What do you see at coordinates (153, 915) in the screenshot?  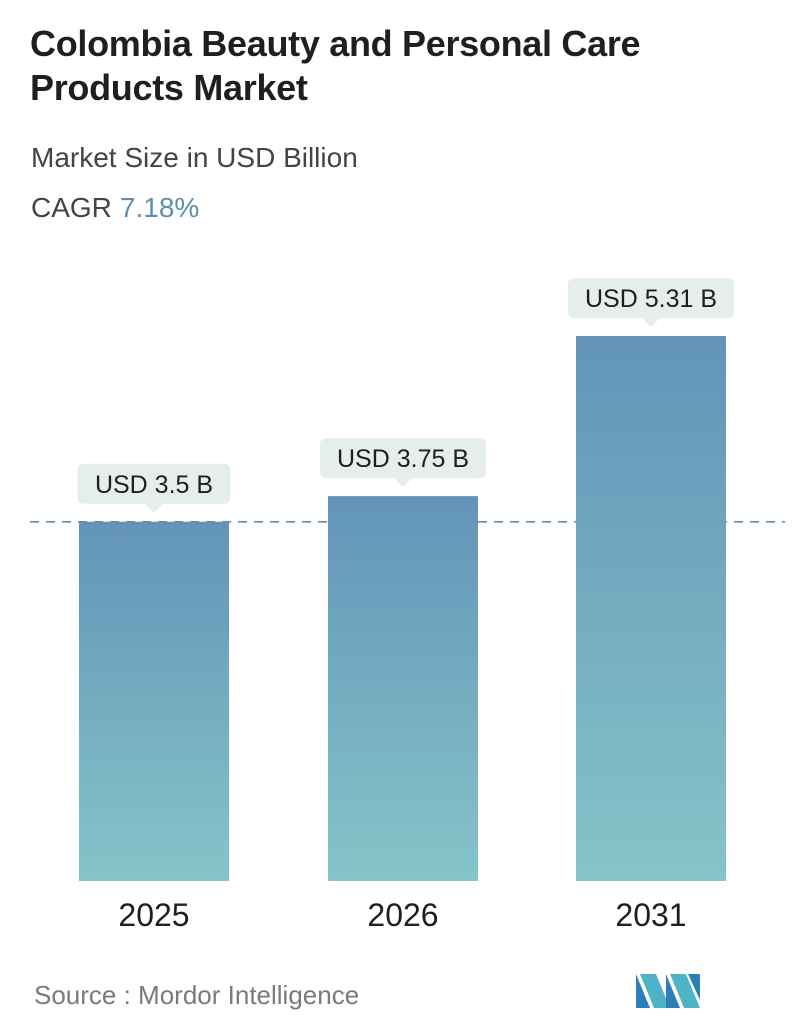 I see `x-tick-label: 2025` at bounding box center [153, 915].